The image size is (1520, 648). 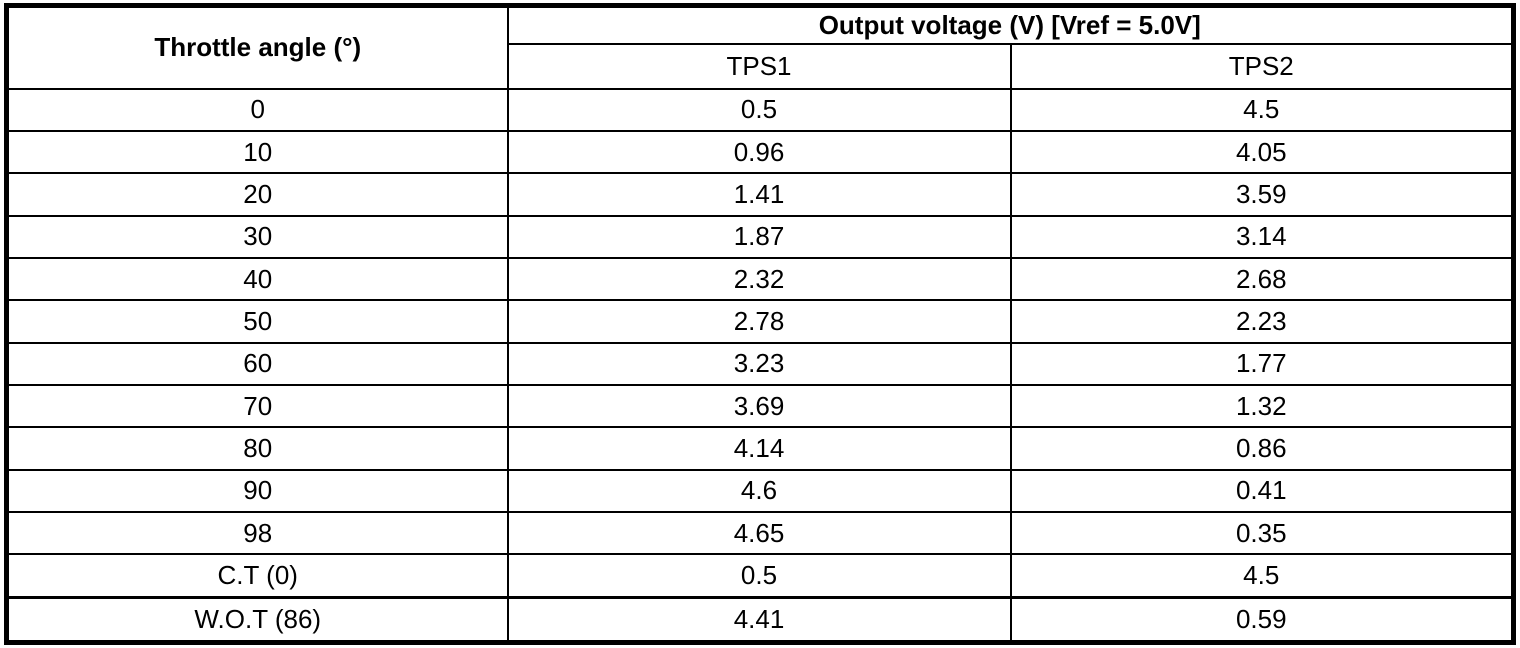 I want to click on tps2-value-cell: 2.23, so click(x=1262, y=321).